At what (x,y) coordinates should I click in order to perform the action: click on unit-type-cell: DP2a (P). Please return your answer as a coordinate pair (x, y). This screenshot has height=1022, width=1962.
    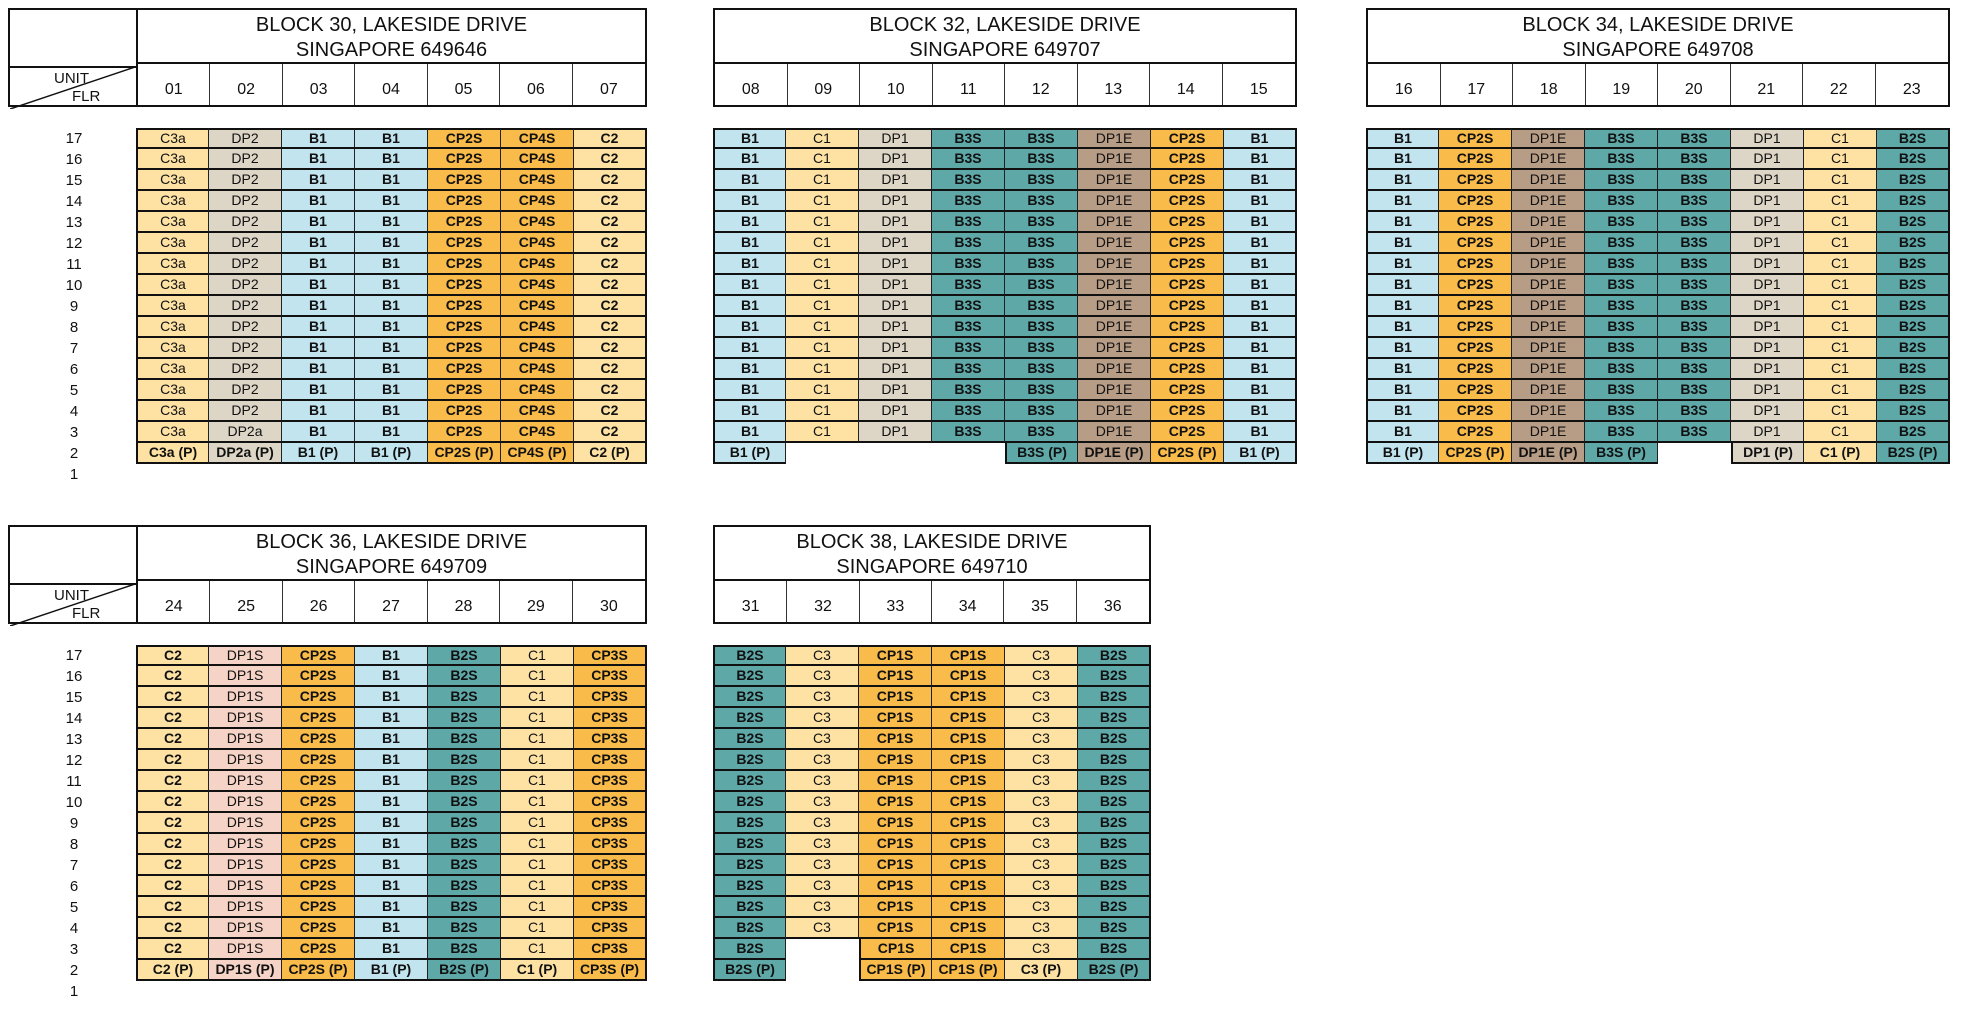
    Looking at the image, I should click on (245, 453).